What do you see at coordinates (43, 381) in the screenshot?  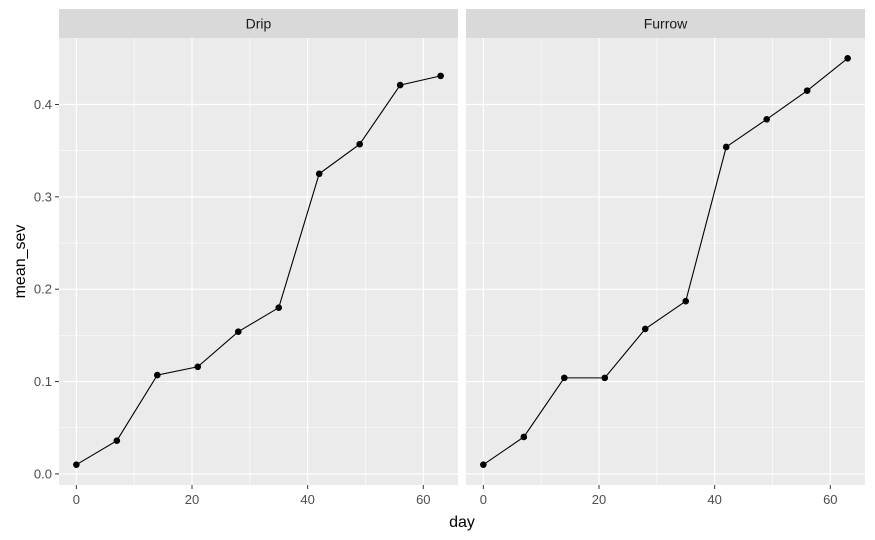 I see `y-tick-label: 0.1` at bounding box center [43, 381].